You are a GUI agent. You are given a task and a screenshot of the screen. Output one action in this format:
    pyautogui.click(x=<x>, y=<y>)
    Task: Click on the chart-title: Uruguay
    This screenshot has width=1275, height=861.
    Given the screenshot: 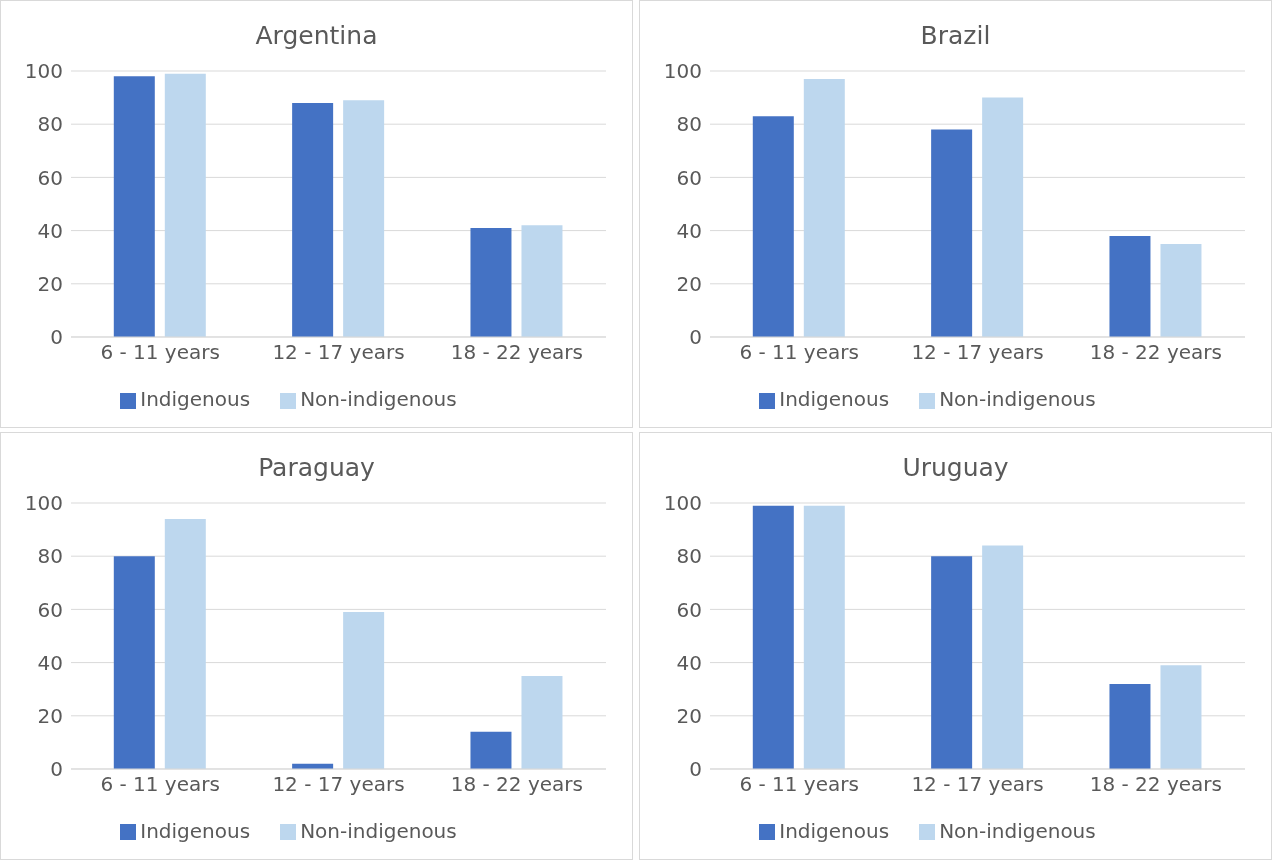 What is the action you would take?
    pyautogui.click(x=955, y=468)
    